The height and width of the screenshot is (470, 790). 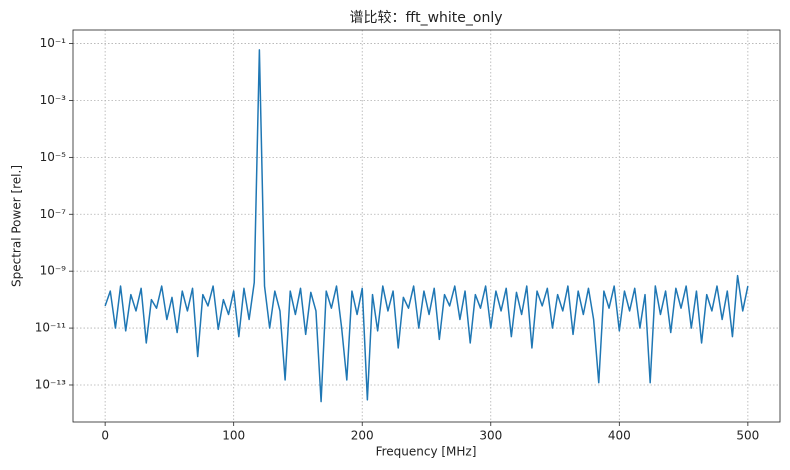 What do you see at coordinates (53, 157) in the screenshot?
I see `y-tick-label: 10⁻⁵` at bounding box center [53, 157].